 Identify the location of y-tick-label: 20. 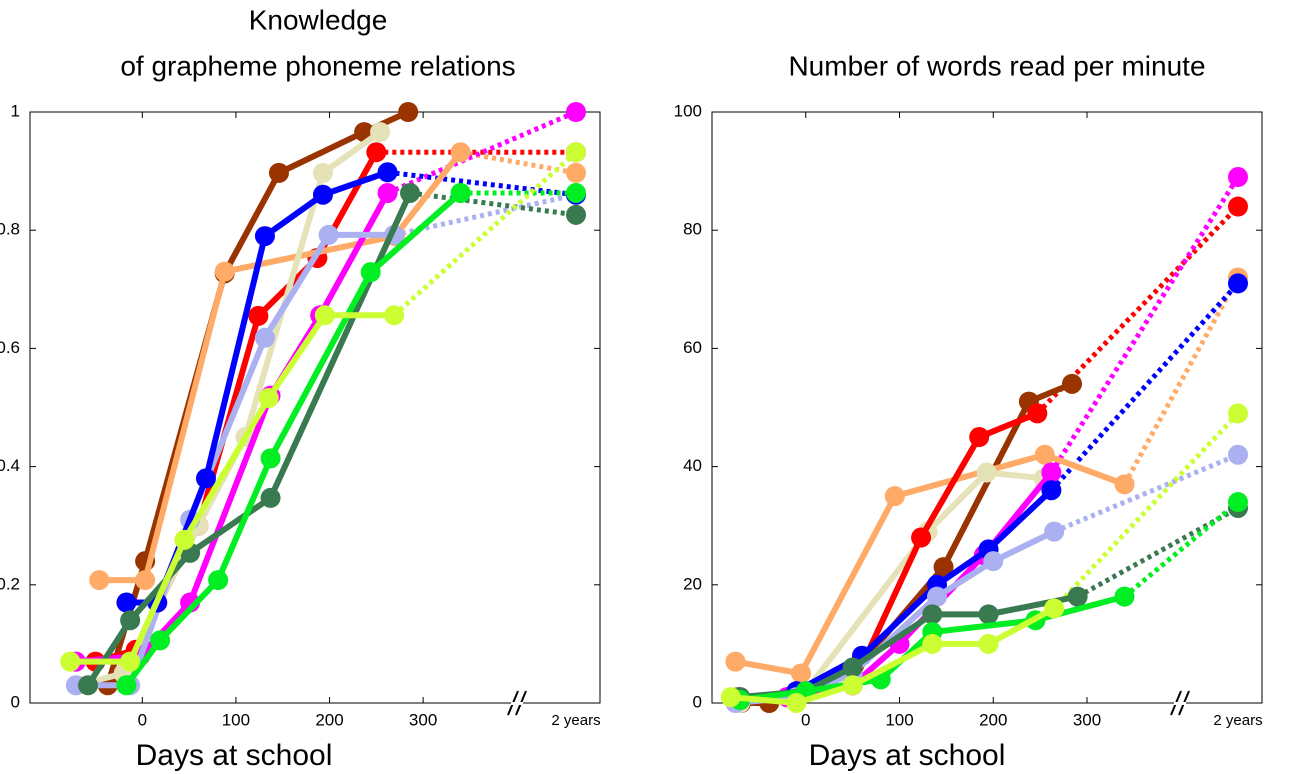
(692, 583).